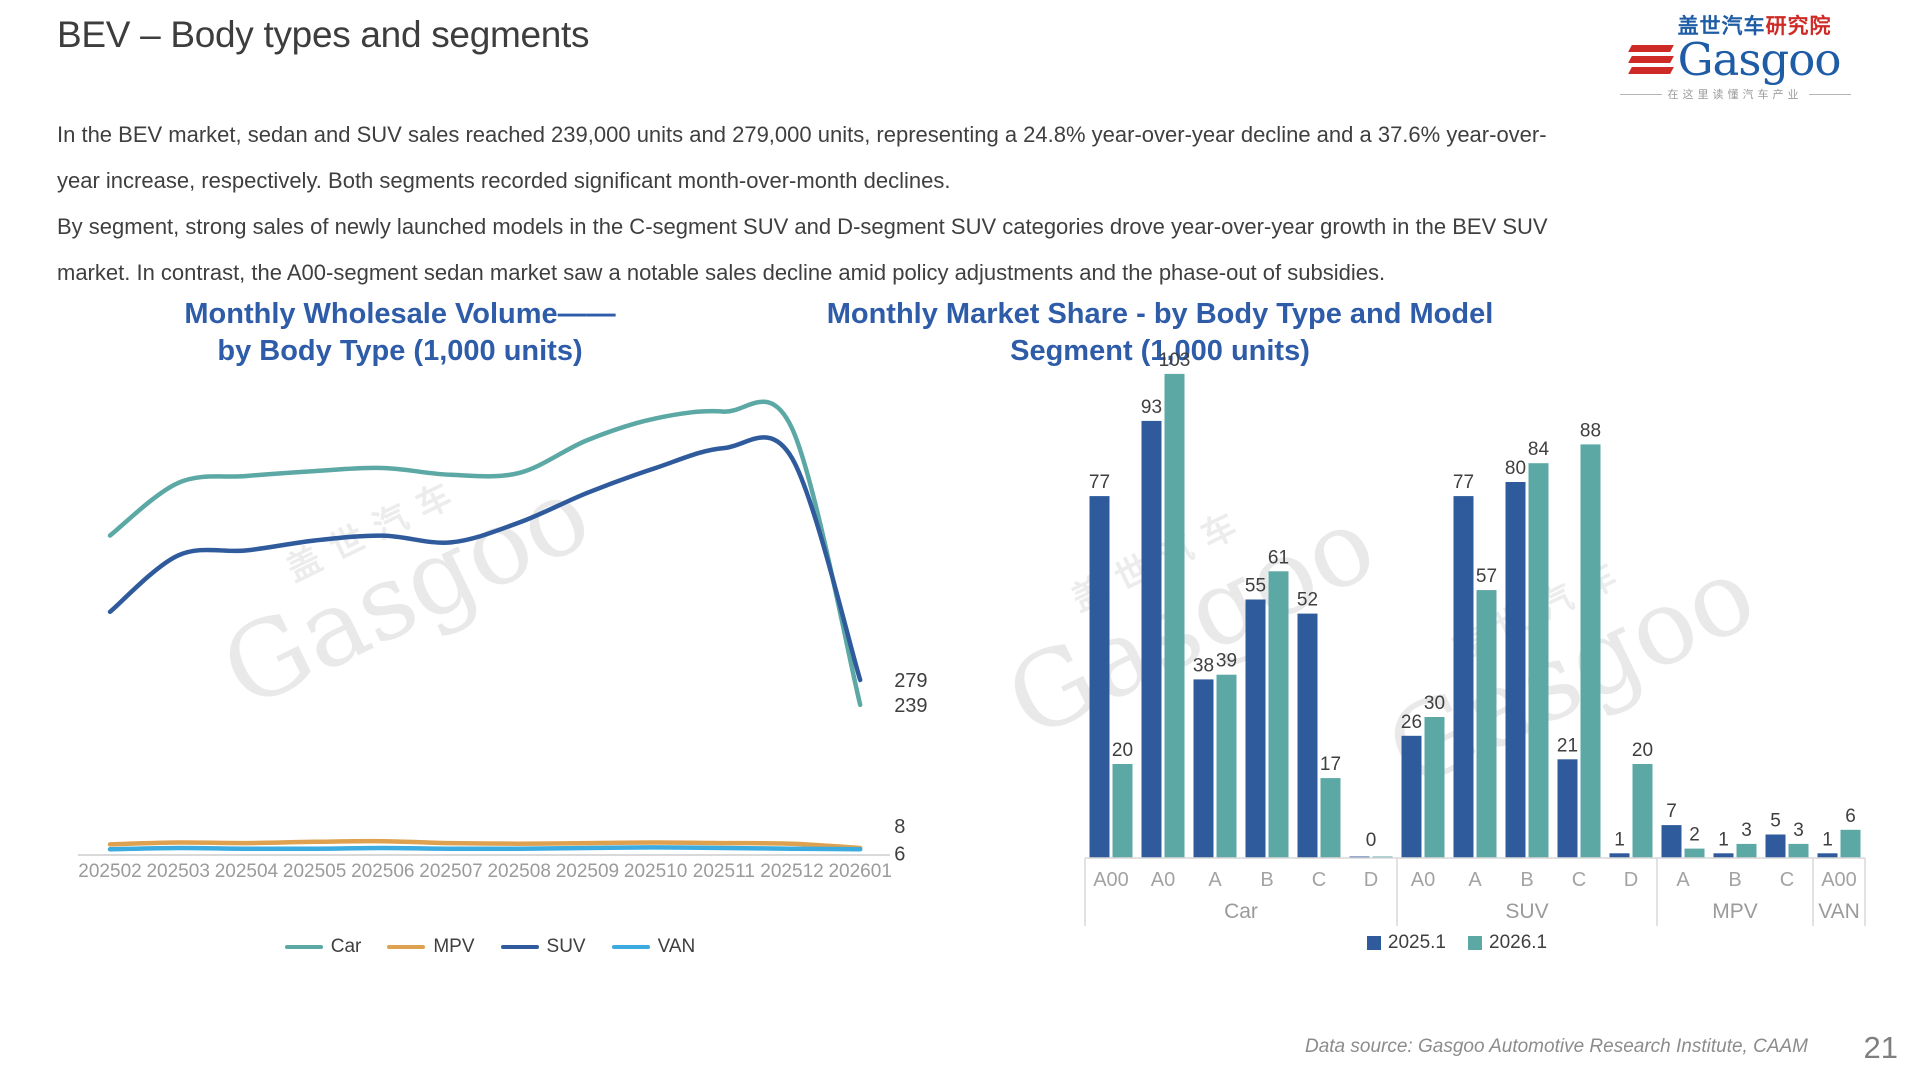  What do you see at coordinates (1759, 59) in the screenshot?
I see `logo-wordmark: Gasgoo` at bounding box center [1759, 59].